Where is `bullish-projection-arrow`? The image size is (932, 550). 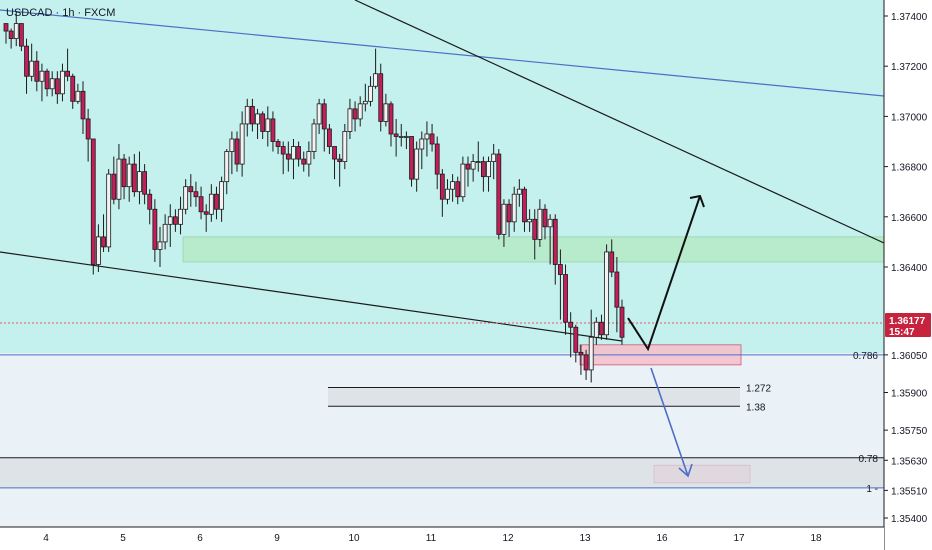 bullish-projection-arrow is located at coordinates (664, 273).